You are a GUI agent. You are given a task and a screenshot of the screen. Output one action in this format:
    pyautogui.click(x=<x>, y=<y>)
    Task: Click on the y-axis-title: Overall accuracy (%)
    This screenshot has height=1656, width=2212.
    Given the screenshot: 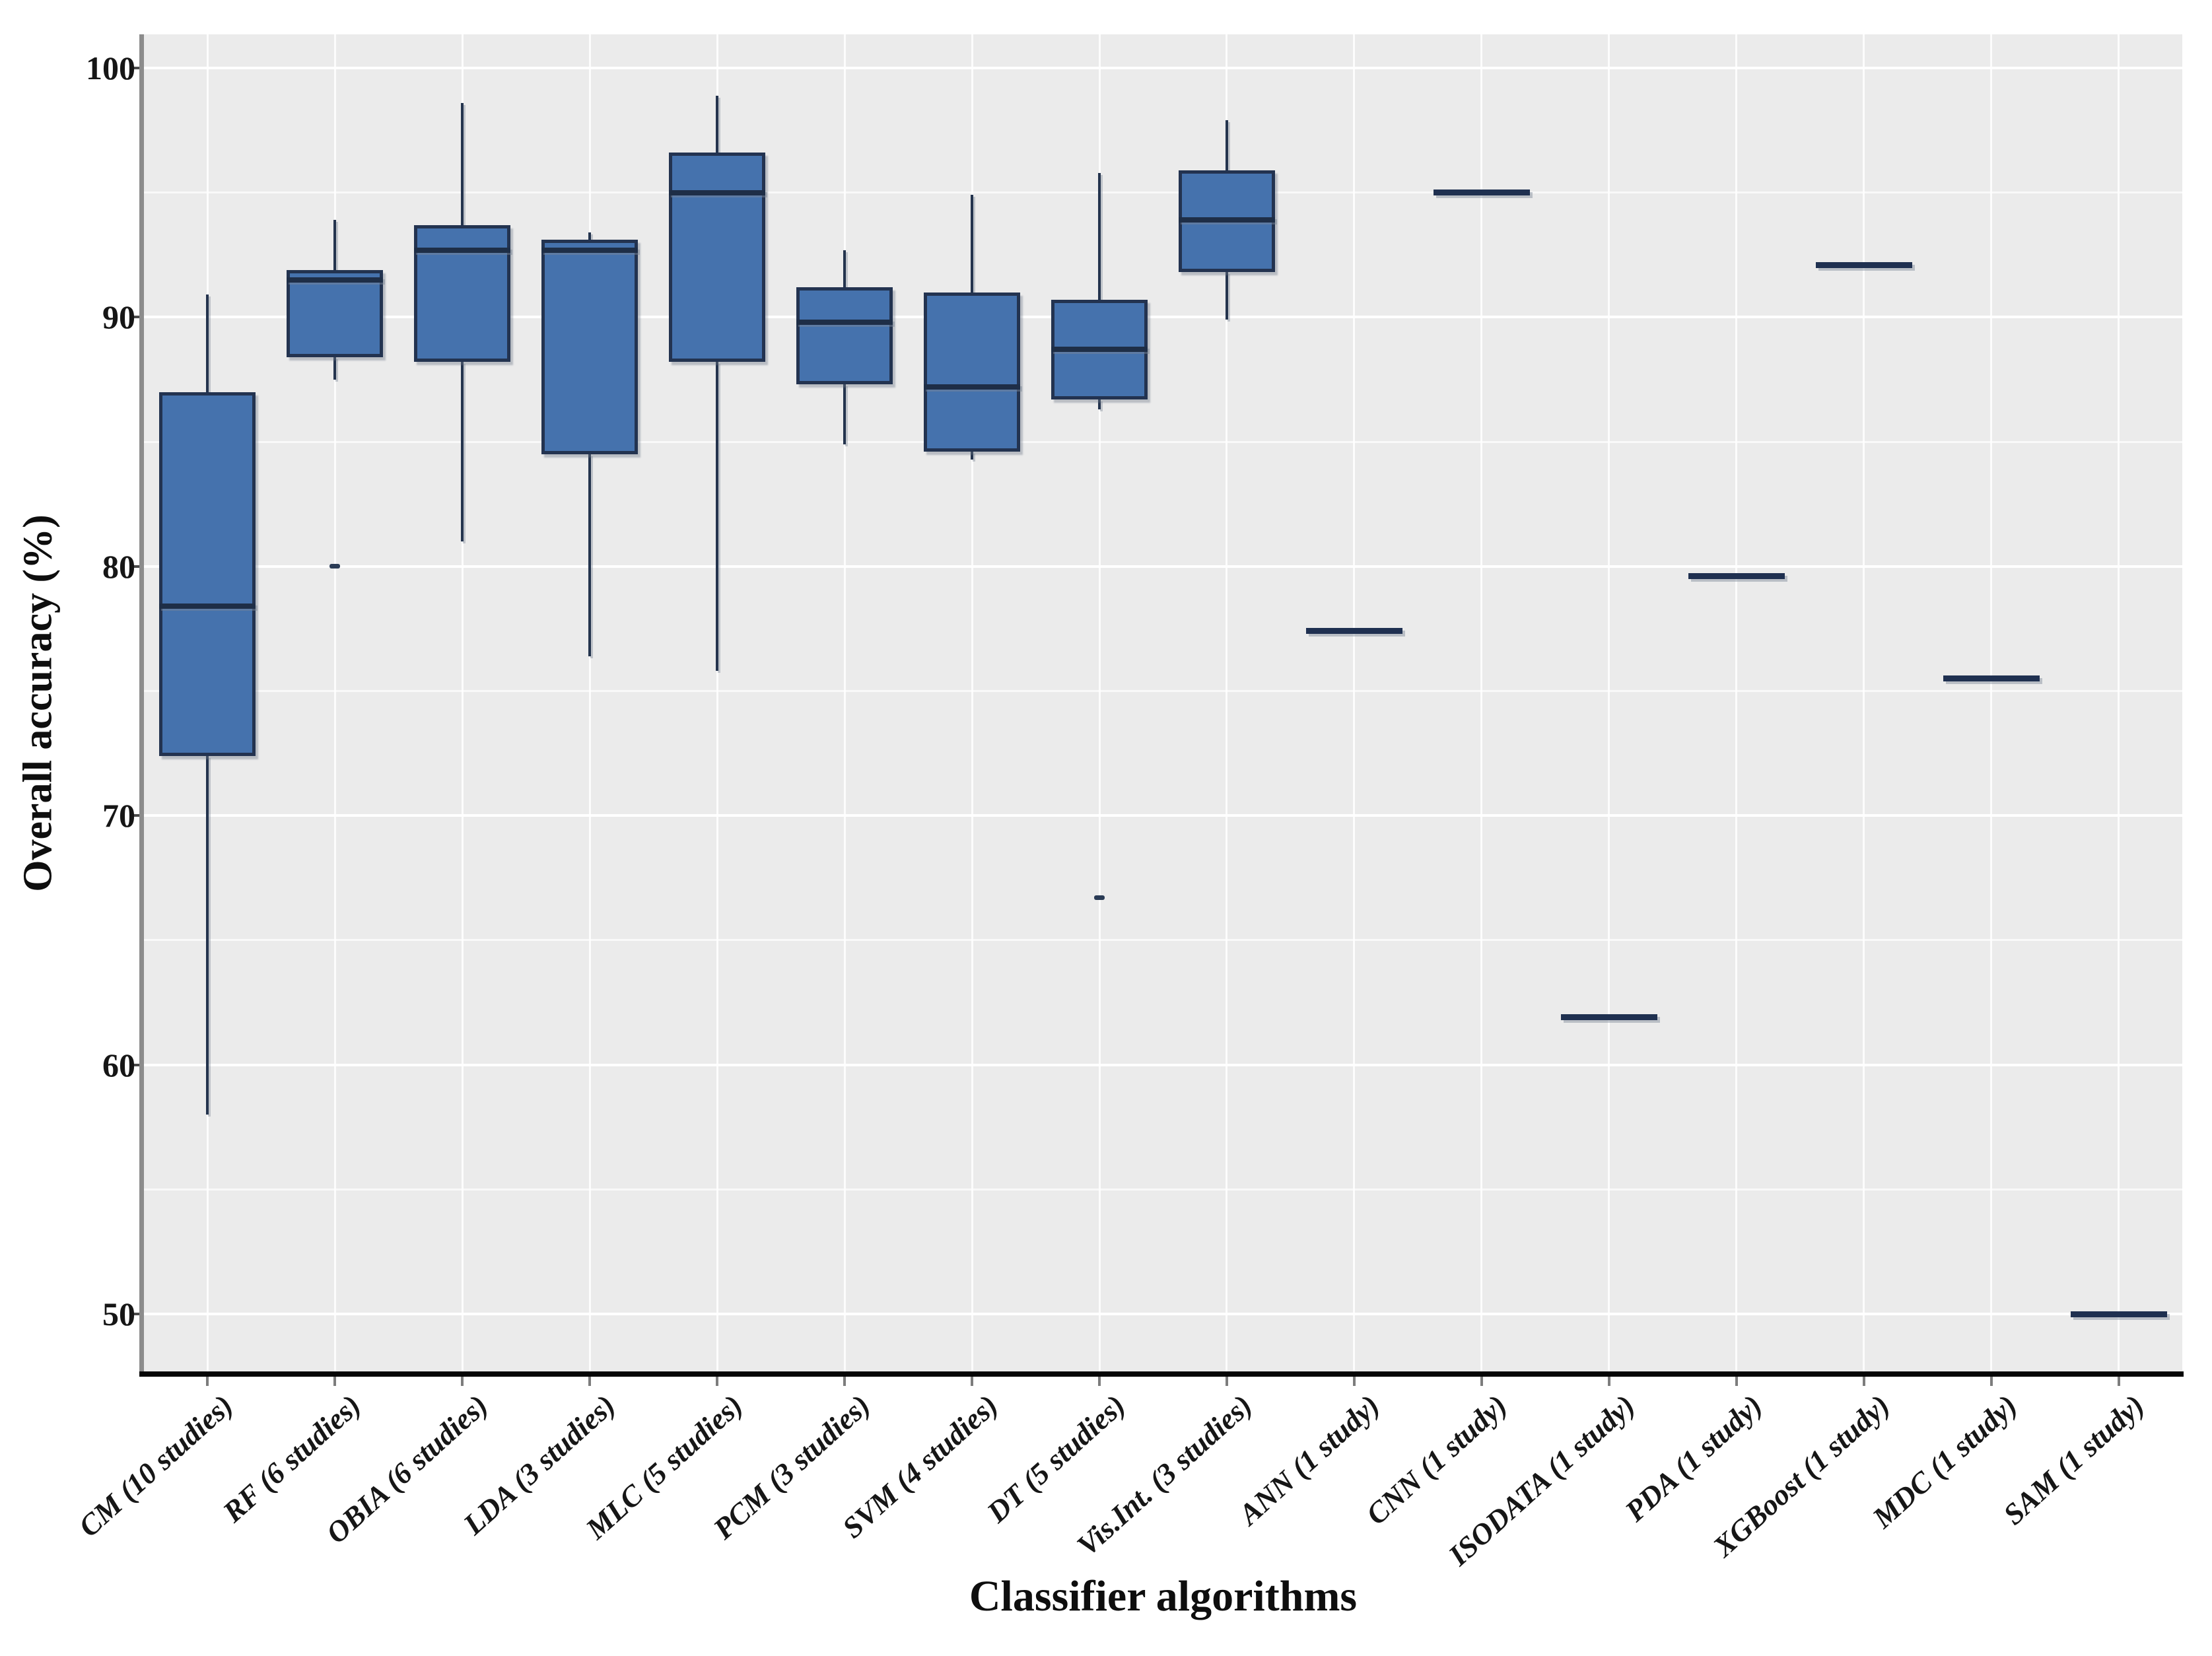 What is the action you would take?
    pyautogui.click(x=38, y=703)
    